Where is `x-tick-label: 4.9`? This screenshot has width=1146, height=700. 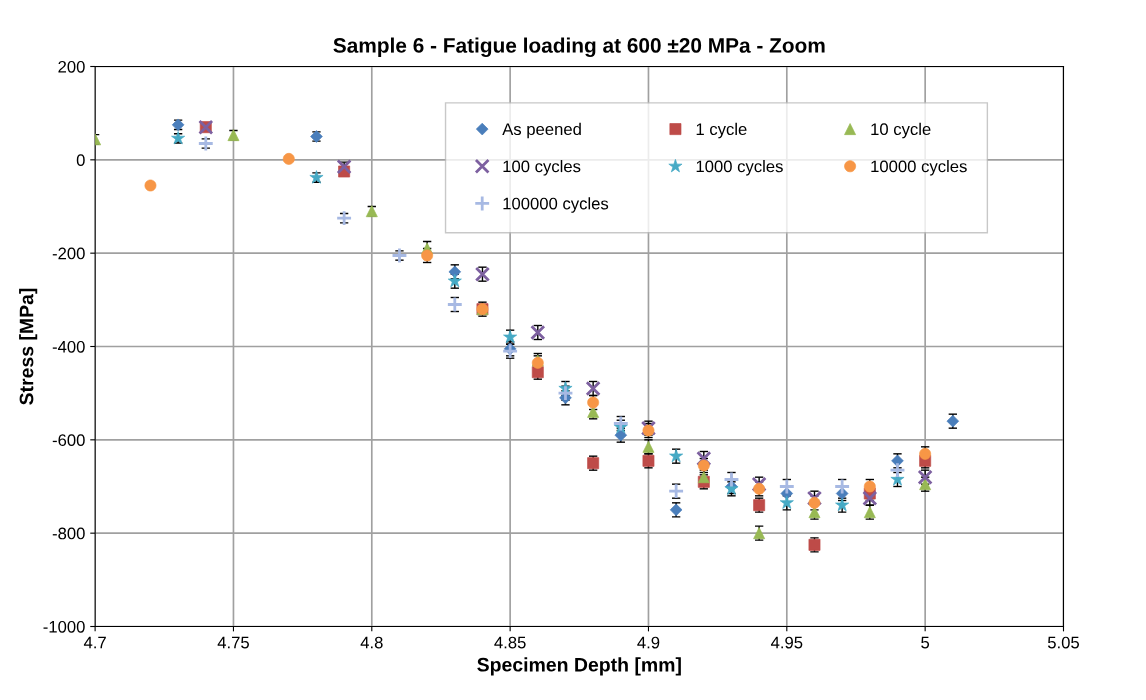 x-tick-label: 4.9 is located at coordinates (648, 642).